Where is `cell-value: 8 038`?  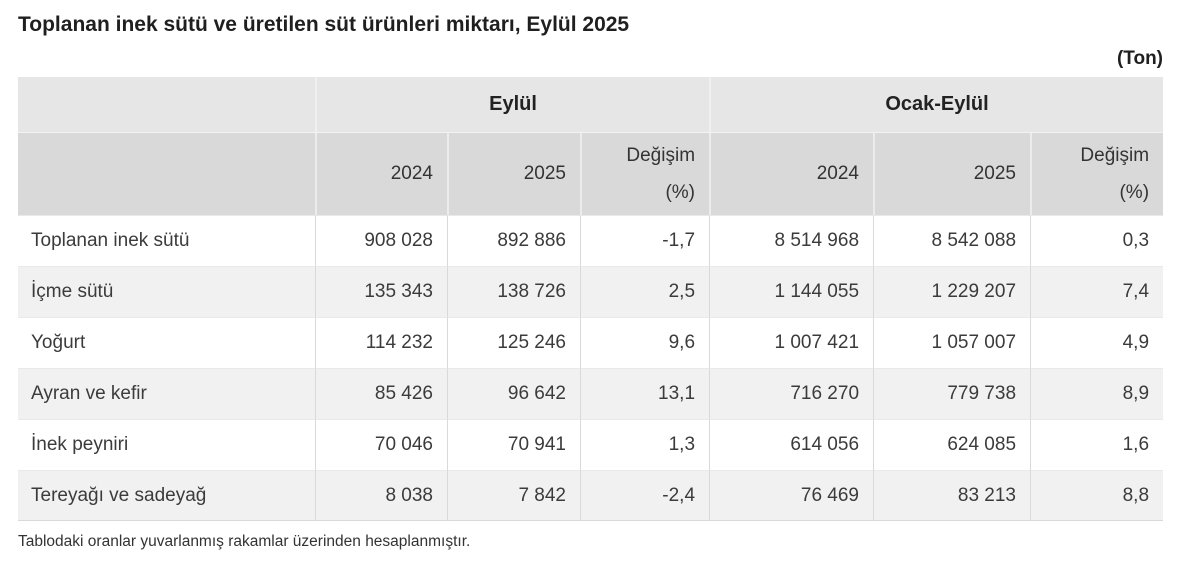
cell-value: 8 038 is located at coordinates (381, 495).